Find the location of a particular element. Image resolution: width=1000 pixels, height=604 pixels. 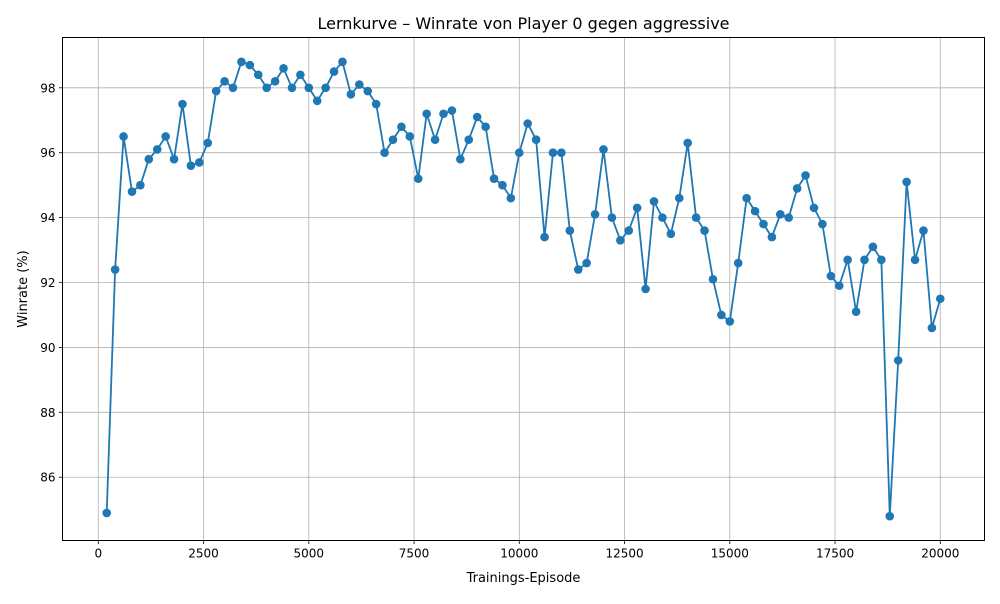

x-tick-label: 12500 is located at coordinates (624, 554).